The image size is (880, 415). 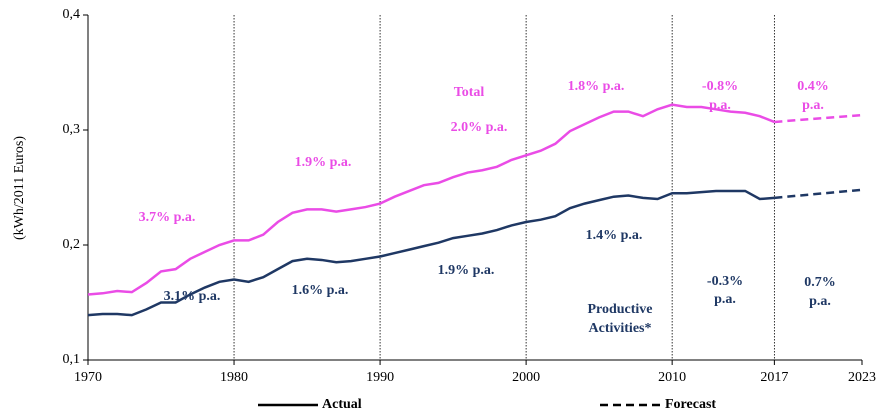 What do you see at coordinates (72, 14) in the screenshot?
I see `y-tick-label: 0,4` at bounding box center [72, 14].